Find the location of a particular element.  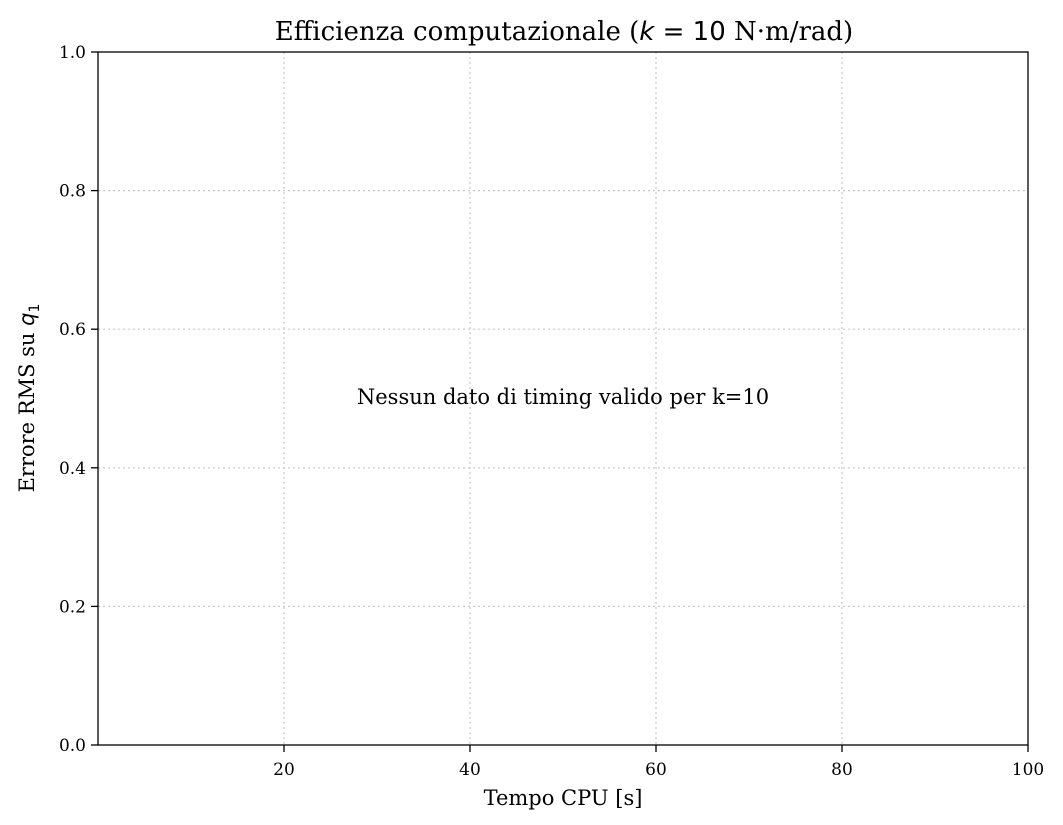

y-label-symbol: q is located at coordinates (27, 319).